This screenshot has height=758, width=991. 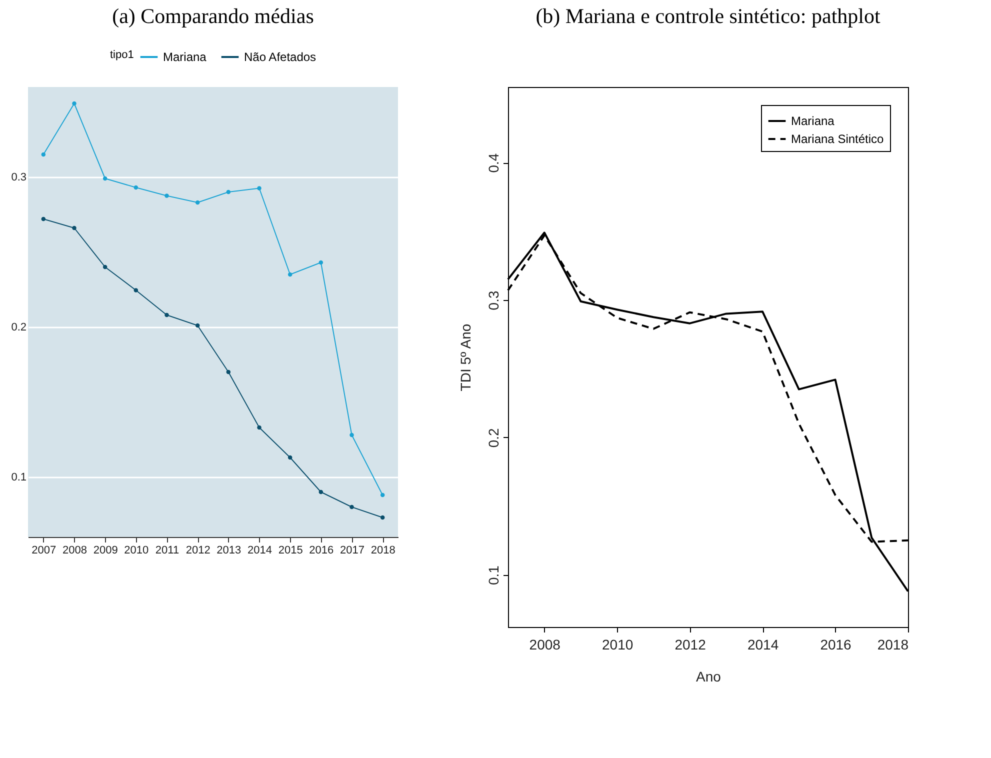 What do you see at coordinates (105, 550) in the screenshot?
I see `x-tick-label: 2009` at bounding box center [105, 550].